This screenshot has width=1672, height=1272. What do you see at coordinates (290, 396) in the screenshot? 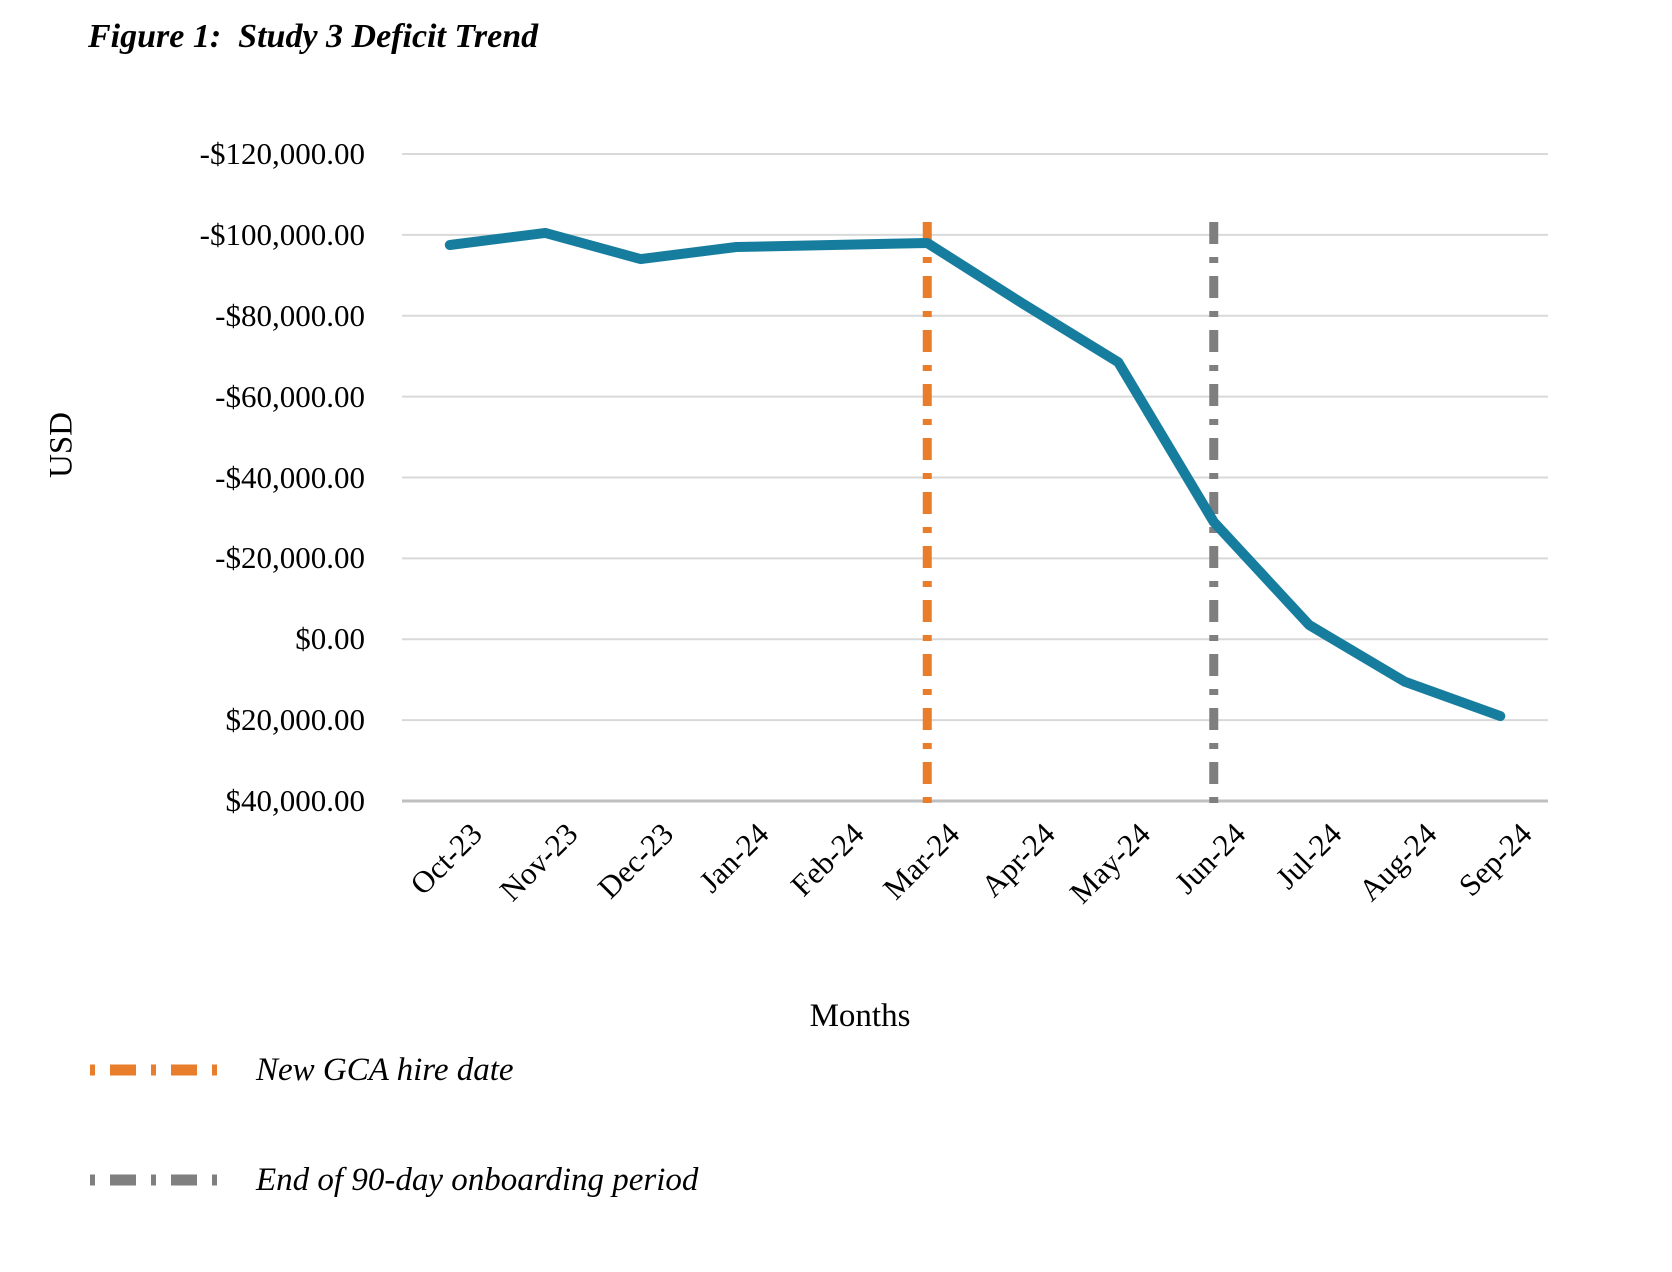
I see `y-tick-label: -$60,000.00` at bounding box center [290, 396].